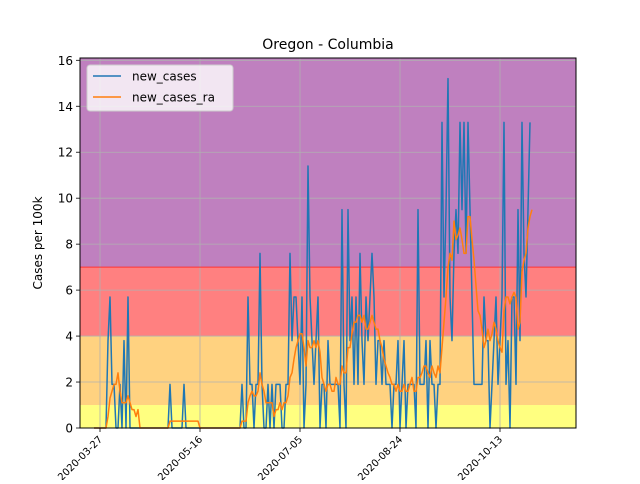  What do you see at coordinates (65, 199) in the screenshot?
I see `y-tick-label-5: 10` at bounding box center [65, 199].